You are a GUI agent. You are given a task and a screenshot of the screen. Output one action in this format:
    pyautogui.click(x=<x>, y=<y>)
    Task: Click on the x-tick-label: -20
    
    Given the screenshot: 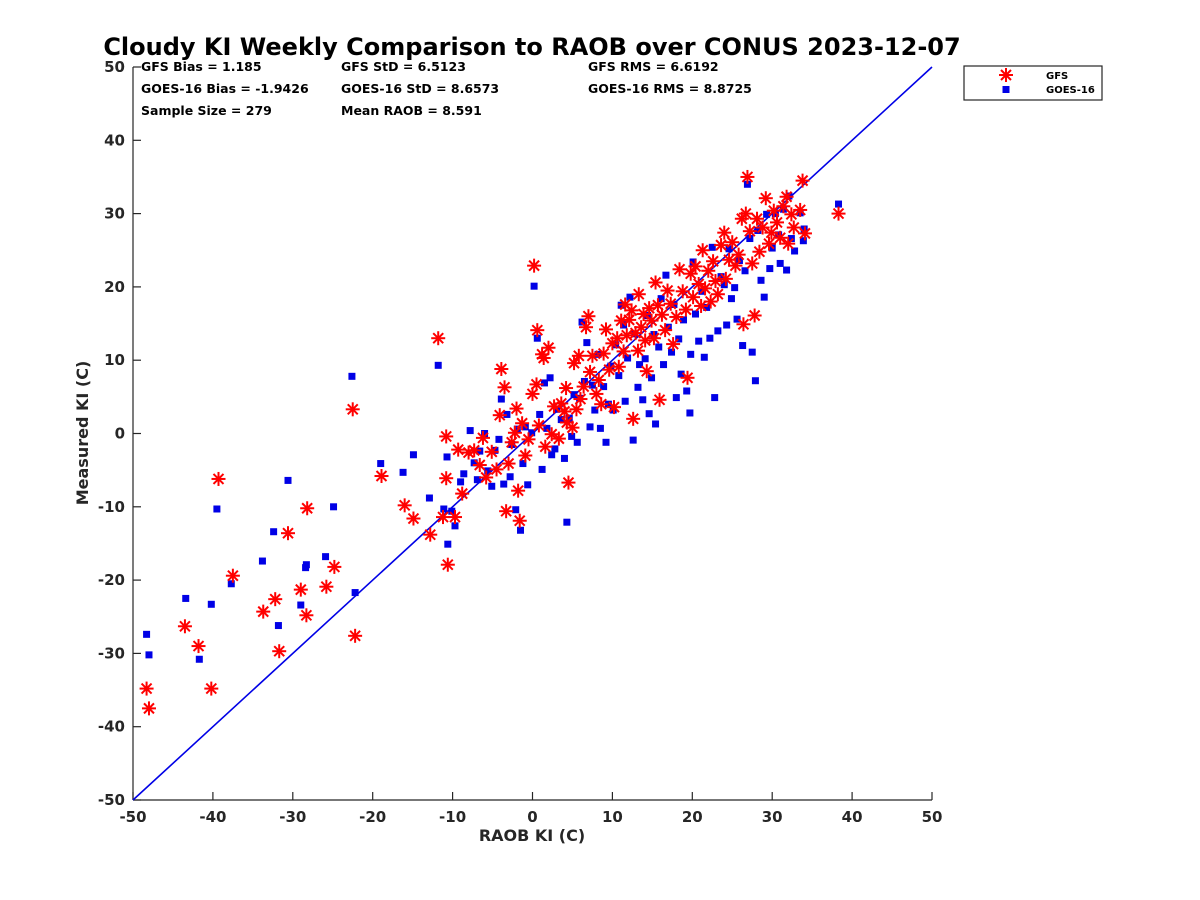 What is the action you would take?
    pyautogui.click(x=372, y=817)
    